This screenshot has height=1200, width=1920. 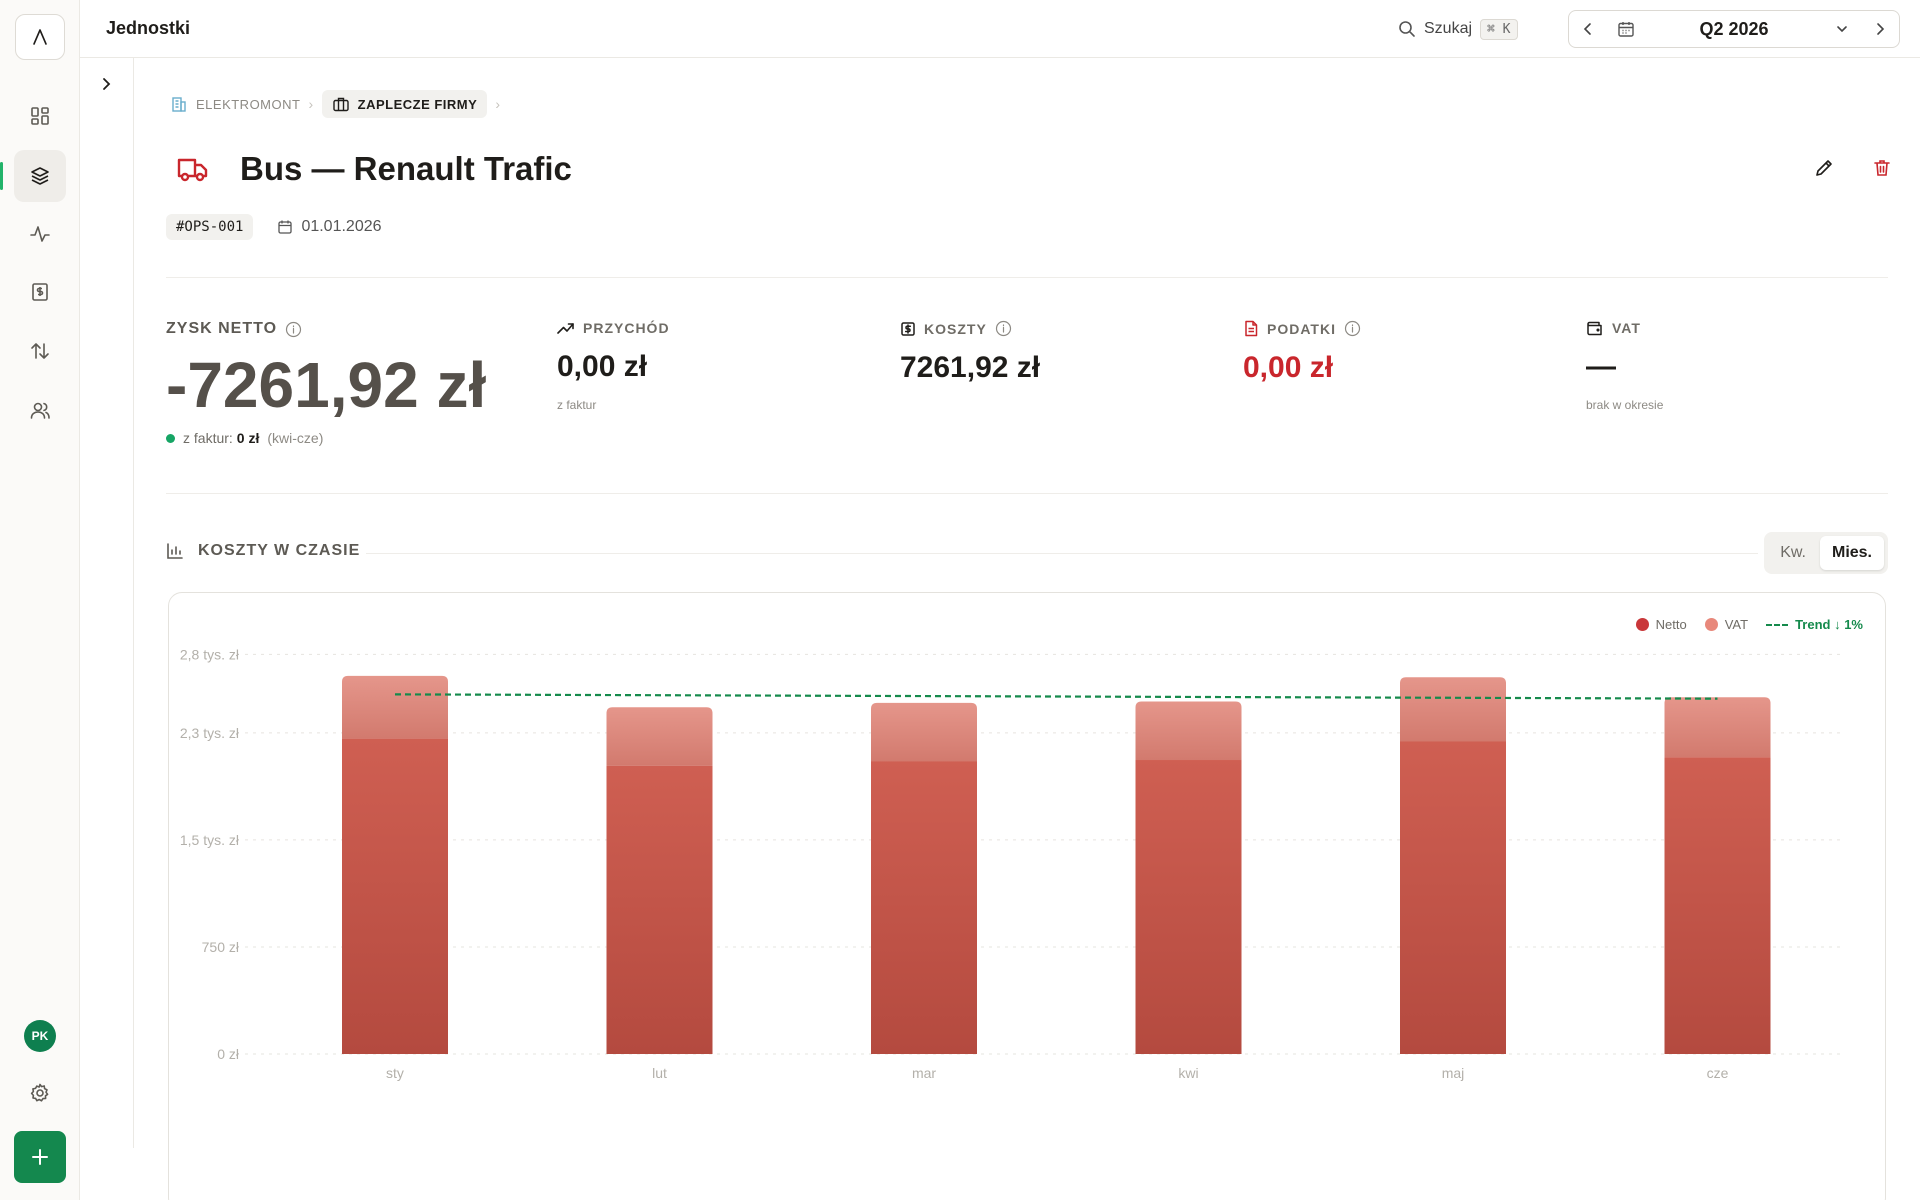 I want to click on chevron-left-icon, so click(x=1587, y=29).